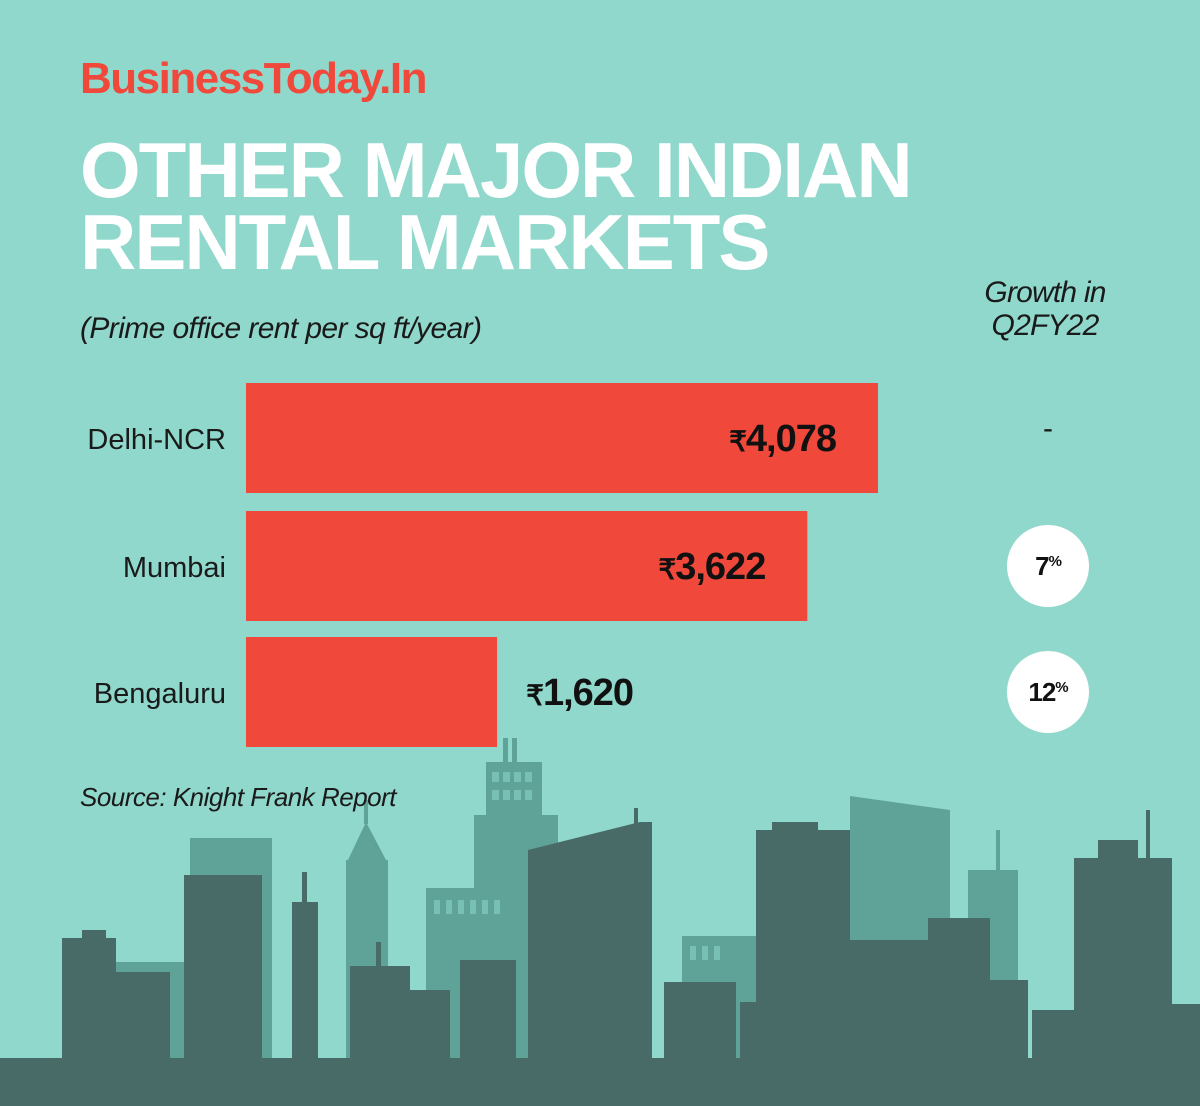 The image size is (1200, 1106). I want to click on brand-logo: BusinessToday.In, so click(254, 78).